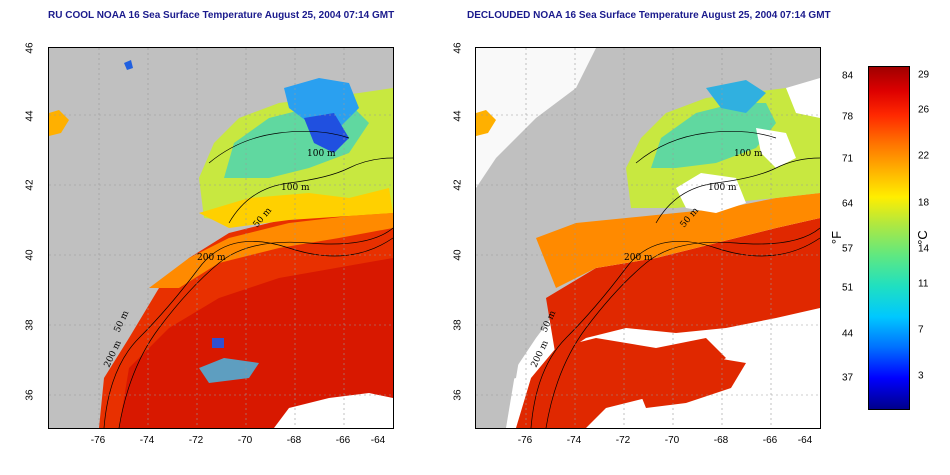 This screenshot has width=950, height=475. What do you see at coordinates (837, 237) in the screenshot?
I see `fahrenheit-unit-label: °F` at bounding box center [837, 237].